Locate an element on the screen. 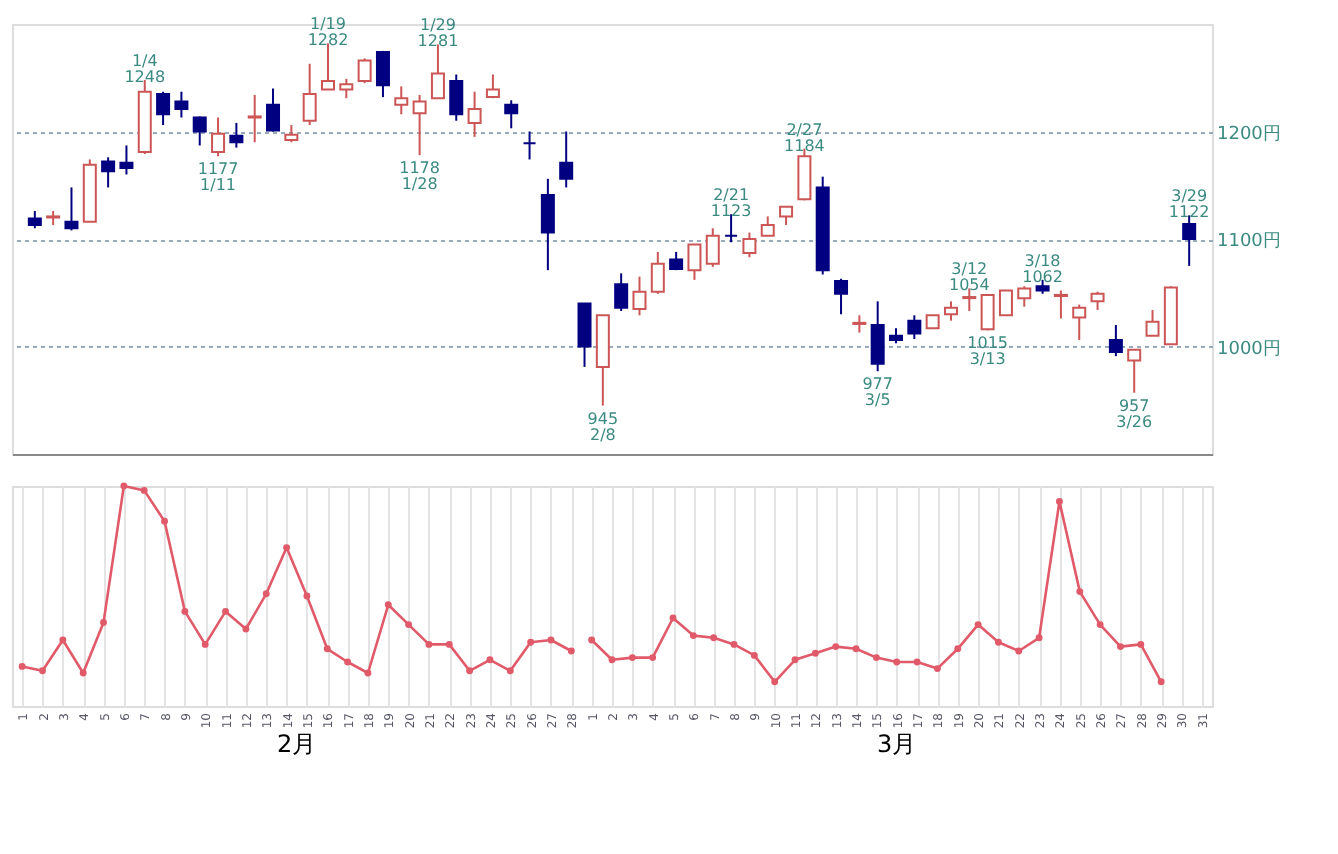  annotation: 1178 1/28 is located at coordinates (419, 176).